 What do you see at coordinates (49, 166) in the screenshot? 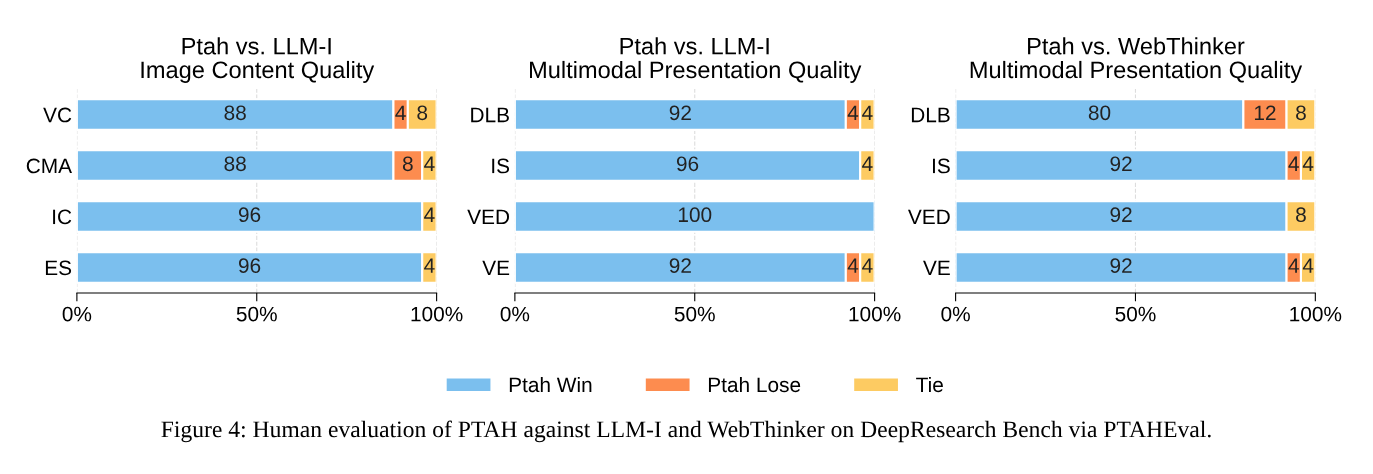
I see `y-tick-label: CMA` at bounding box center [49, 166].